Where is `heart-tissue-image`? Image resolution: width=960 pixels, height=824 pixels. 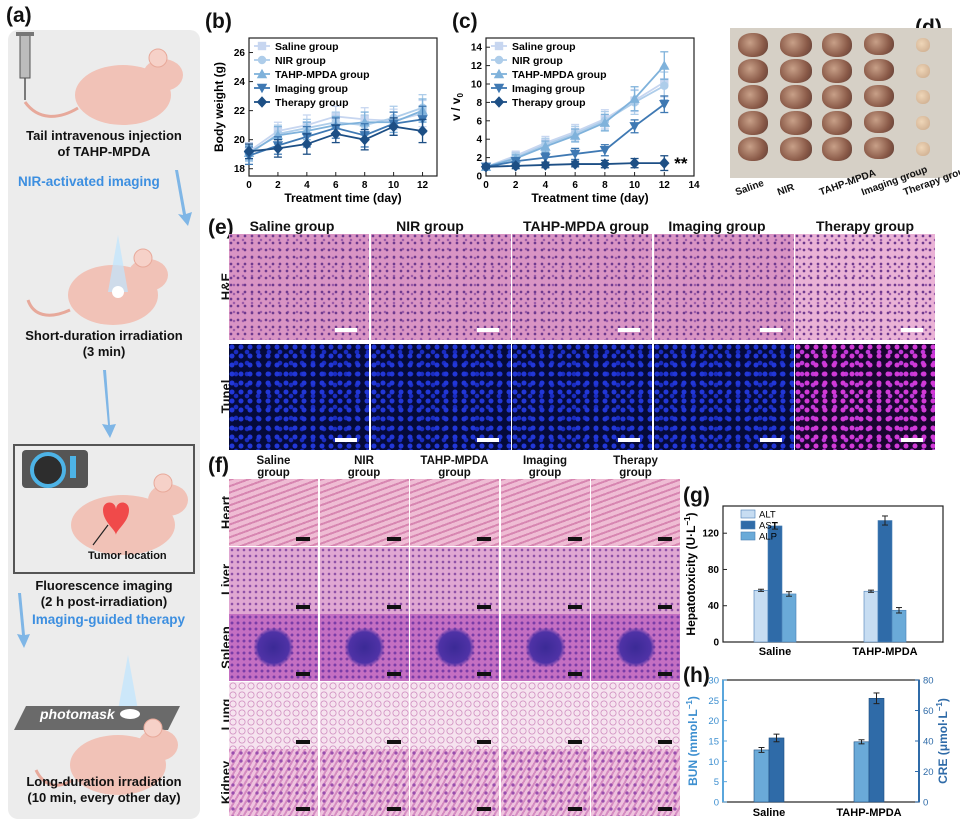
heart-tissue-image is located at coordinates (454, 512).